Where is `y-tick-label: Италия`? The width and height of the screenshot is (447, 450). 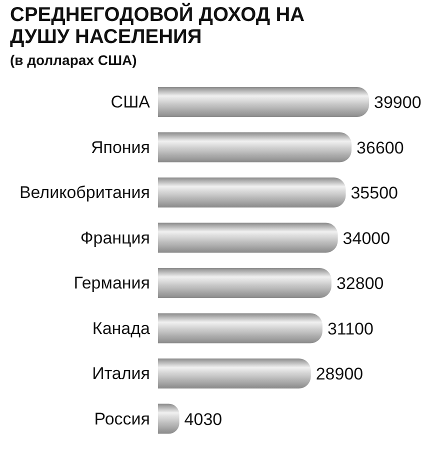
y-tick-label: Италия is located at coordinates (121, 374).